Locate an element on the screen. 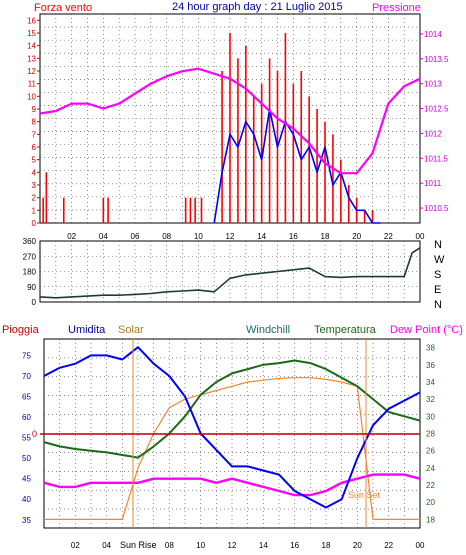 Image resolution: width=466 pixels, height=555 pixels. wind-tick-label: 8 is located at coordinates (34, 122).